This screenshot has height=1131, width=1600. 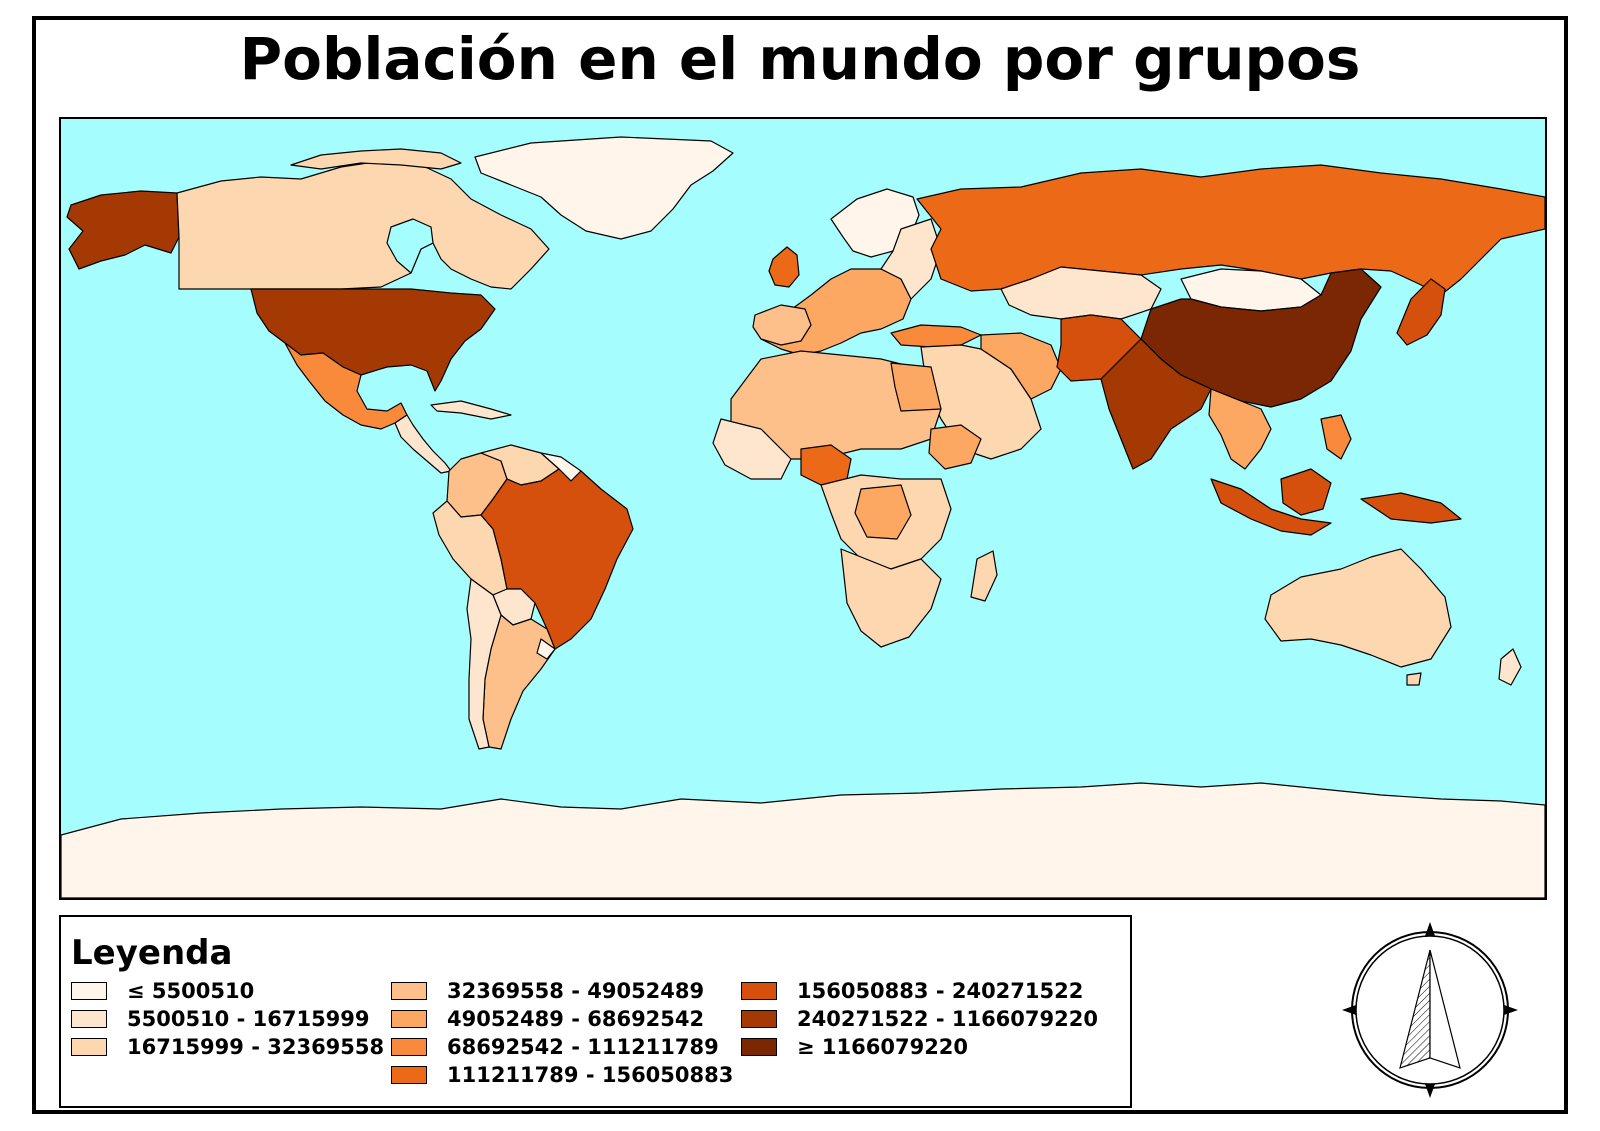 I want to click on southeast-asia, so click(x=1240, y=429).